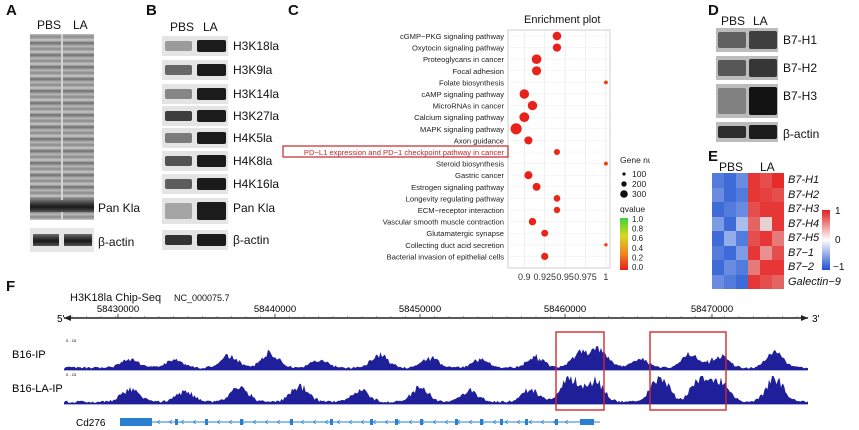  I want to click on size-legend-title: Gene number, so click(635, 160).